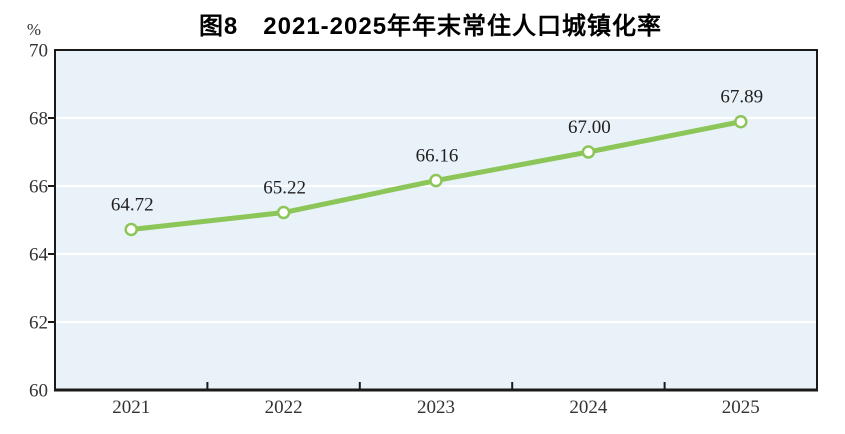 The image size is (845, 434). I want to click on data-marker-2025, so click(741, 121).